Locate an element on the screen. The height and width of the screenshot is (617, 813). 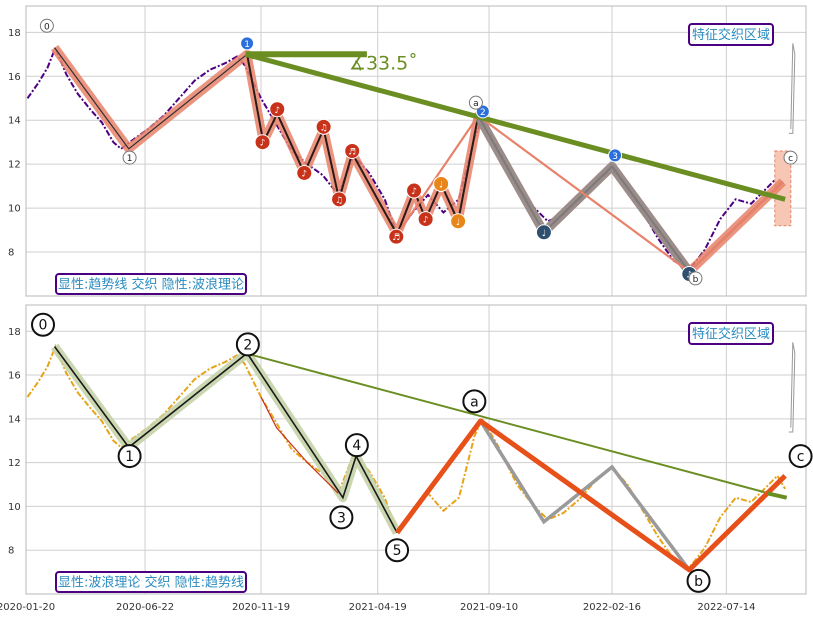
wave-point-label: 2 is located at coordinates (247, 345).